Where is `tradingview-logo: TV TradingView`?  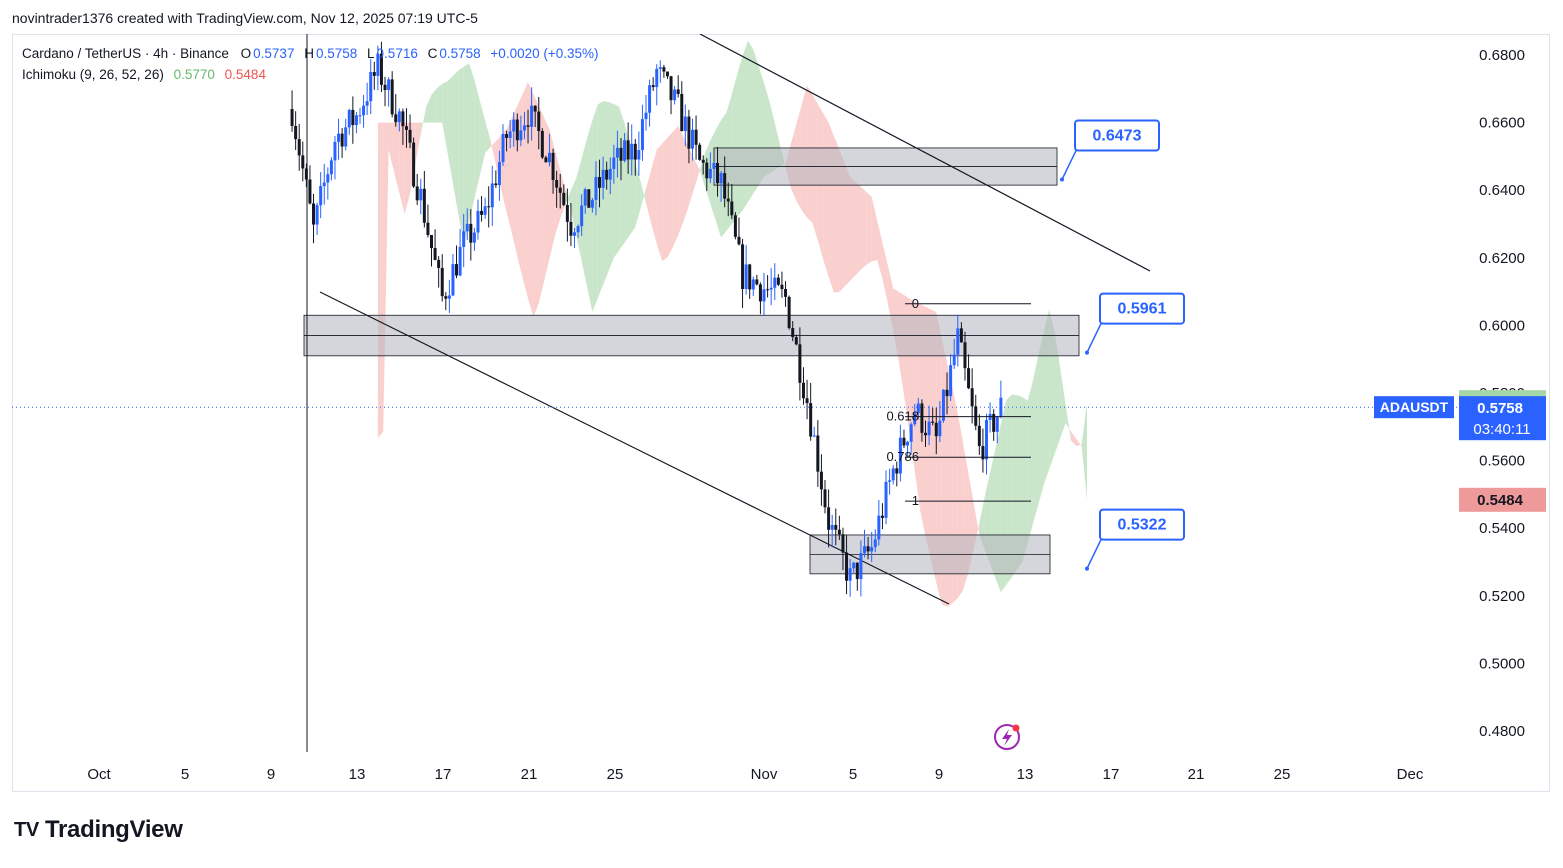 tradingview-logo: TV TradingView is located at coordinates (98, 830).